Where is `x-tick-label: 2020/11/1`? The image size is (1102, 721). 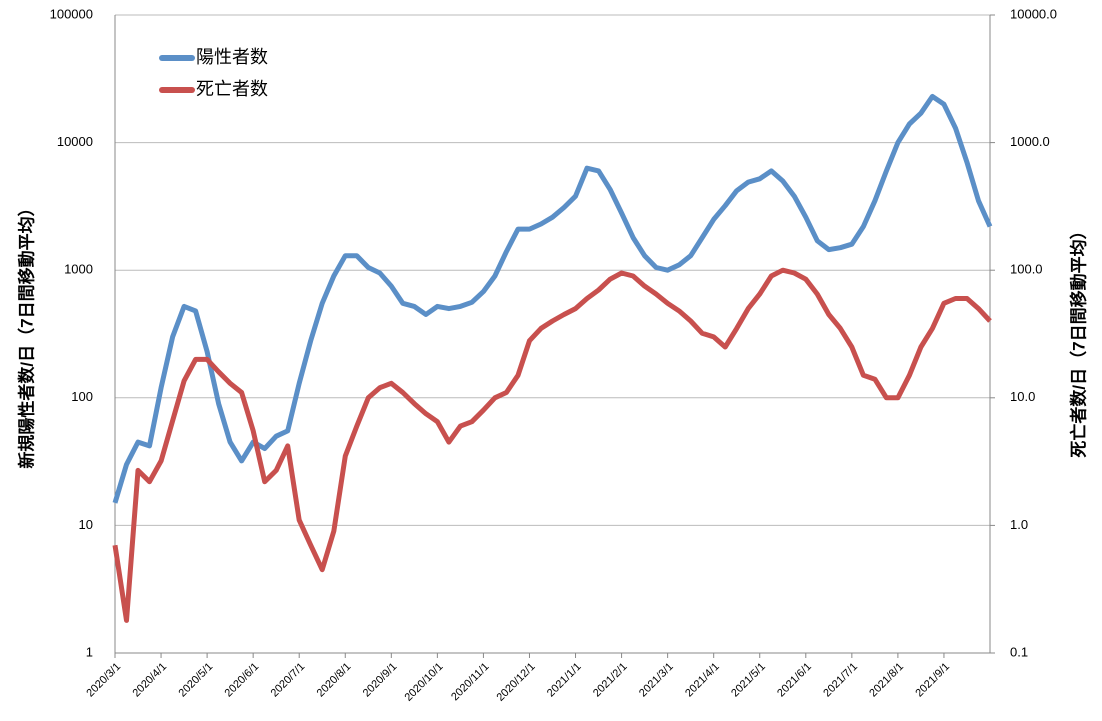 x-tick-label: 2020/11/1 is located at coordinates (470, 682).